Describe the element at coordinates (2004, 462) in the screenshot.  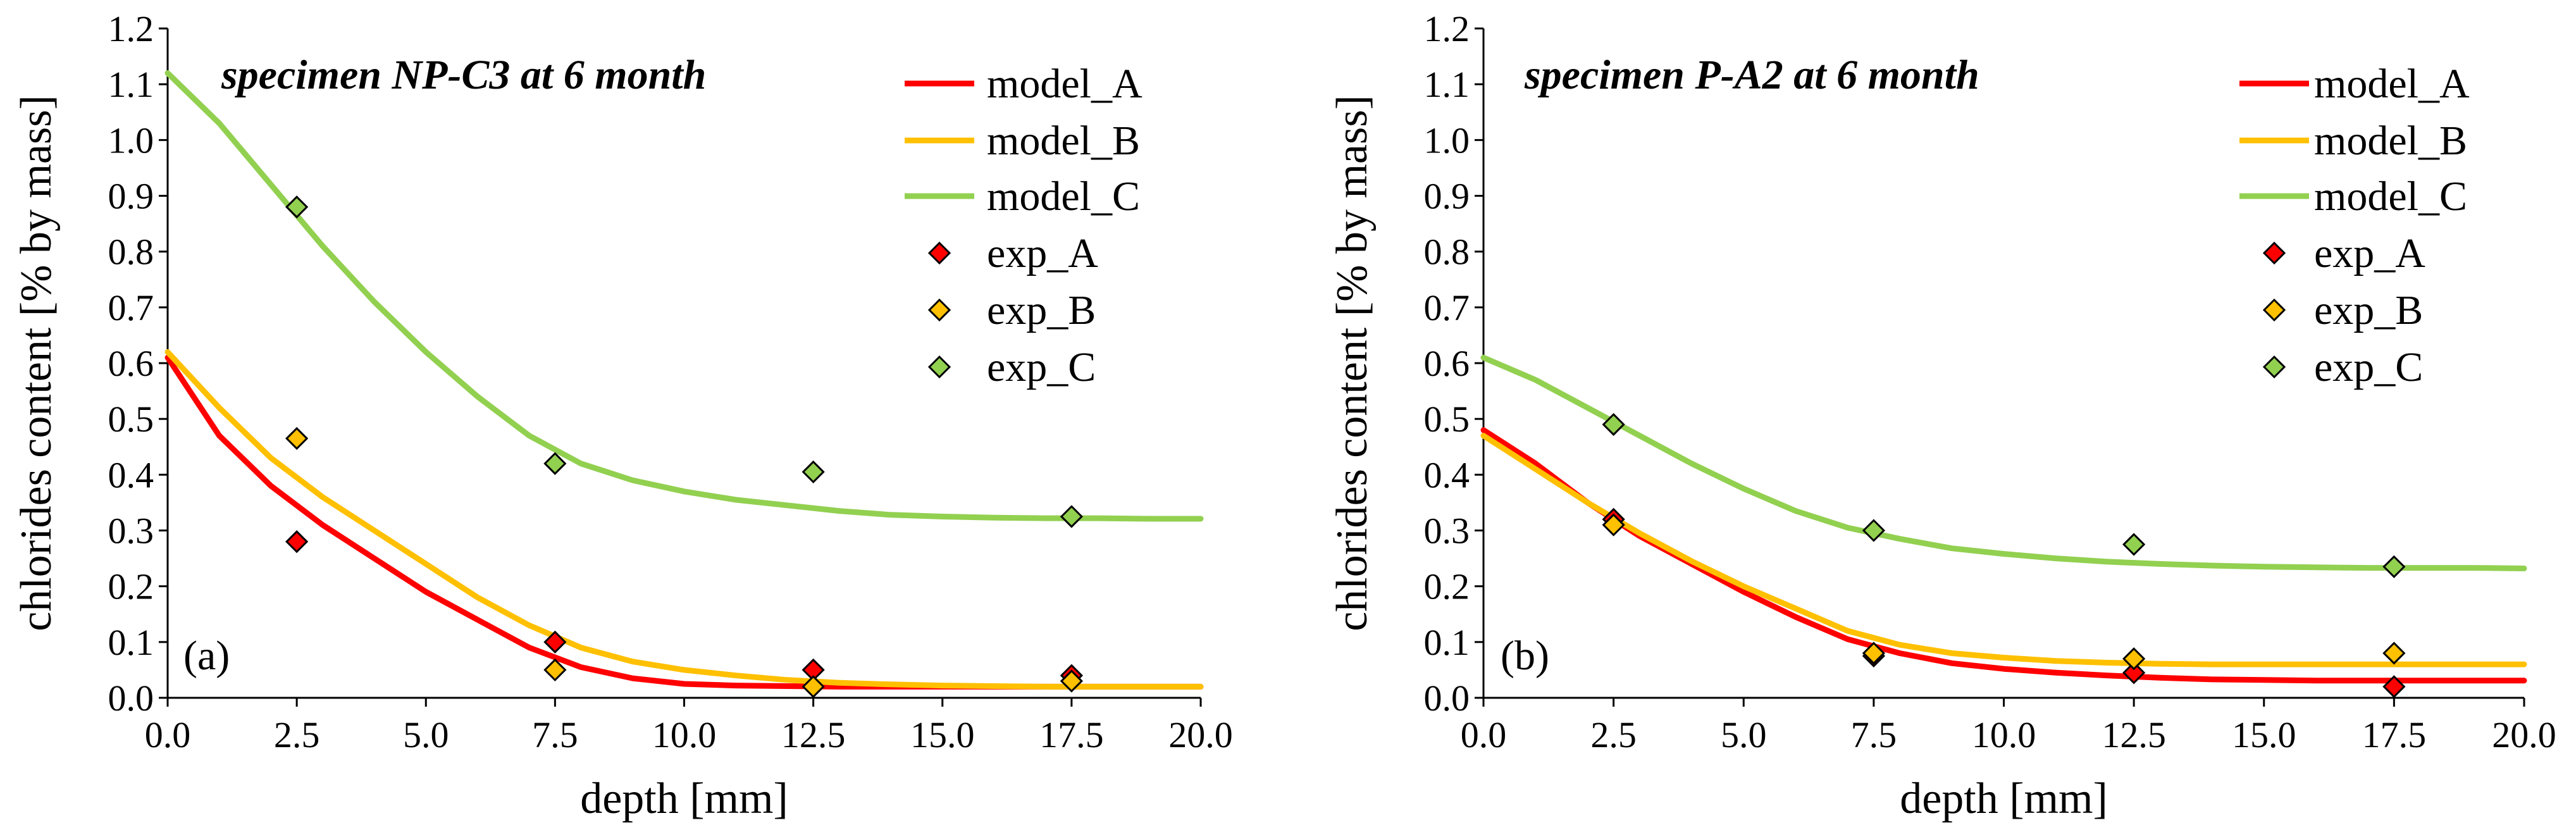
I see `series-line-model-C` at that location.